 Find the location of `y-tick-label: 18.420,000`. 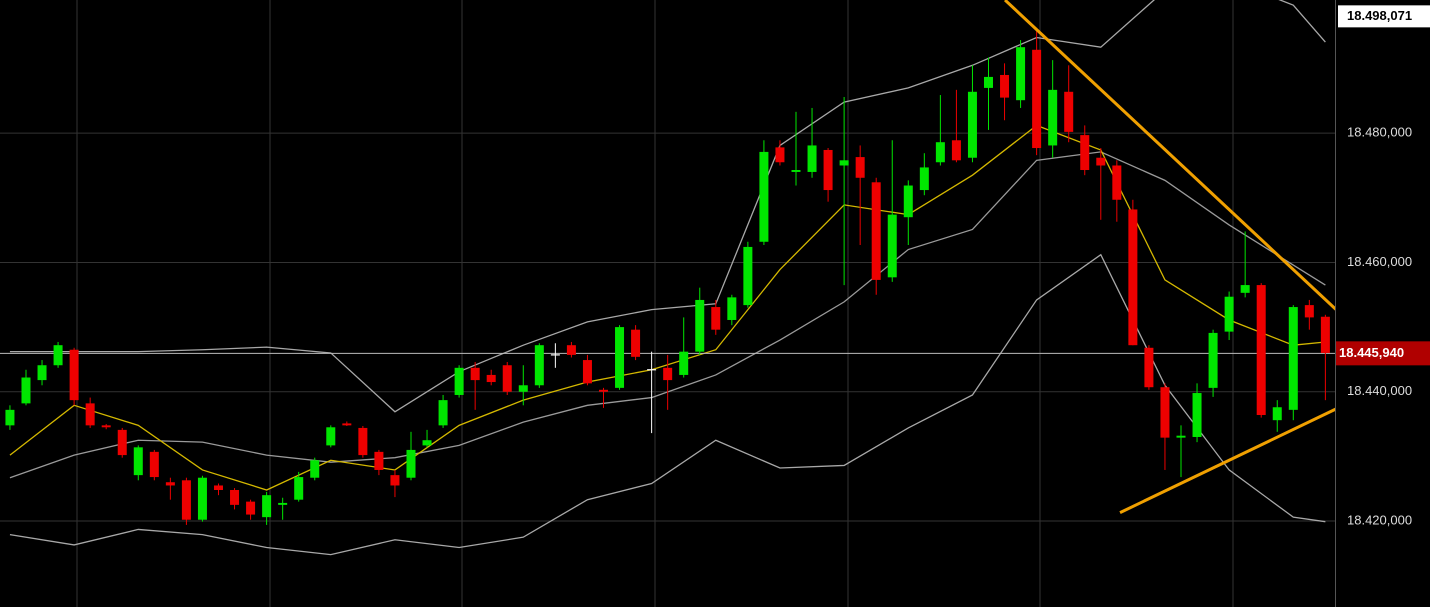

y-tick-label: 18.420,000 is located at coordinates (1379, 519).